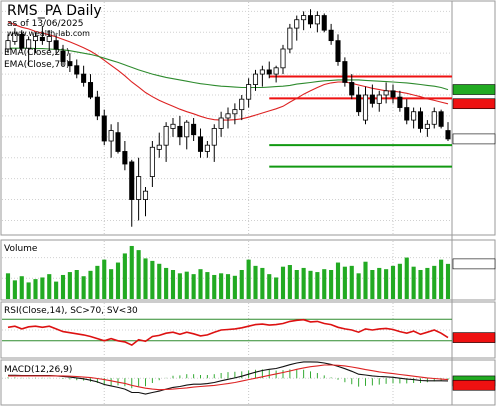  I want to click on macd-tag-macd_signal, so click(474, 385).